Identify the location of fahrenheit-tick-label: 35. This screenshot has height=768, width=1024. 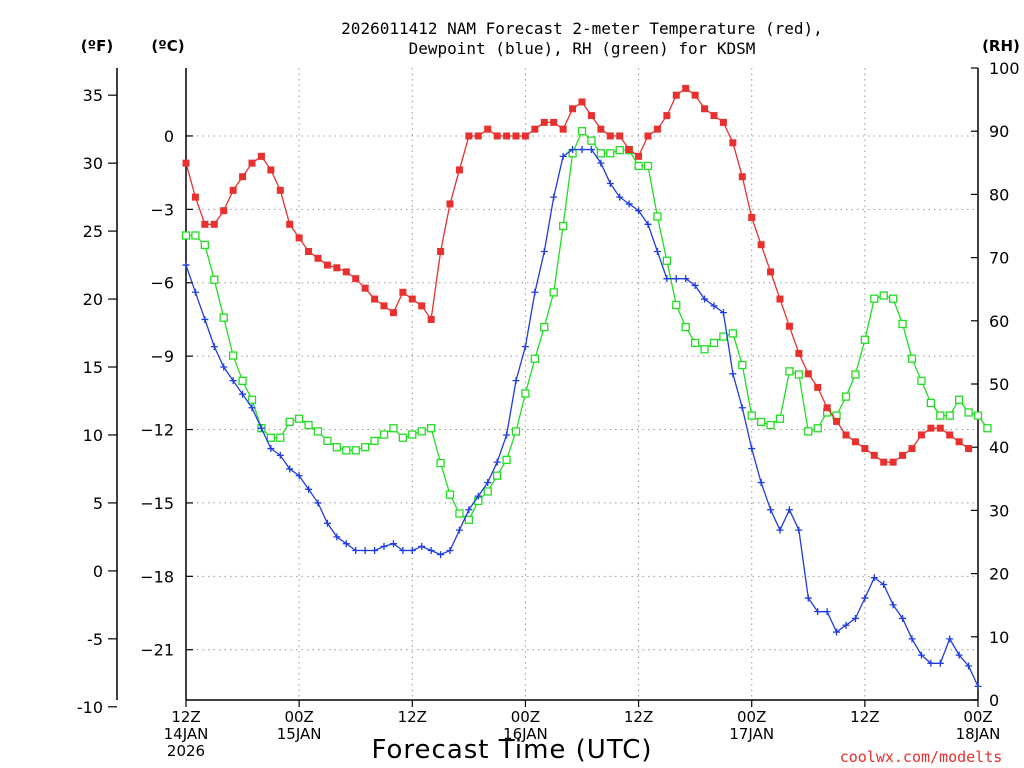
(93, 95).